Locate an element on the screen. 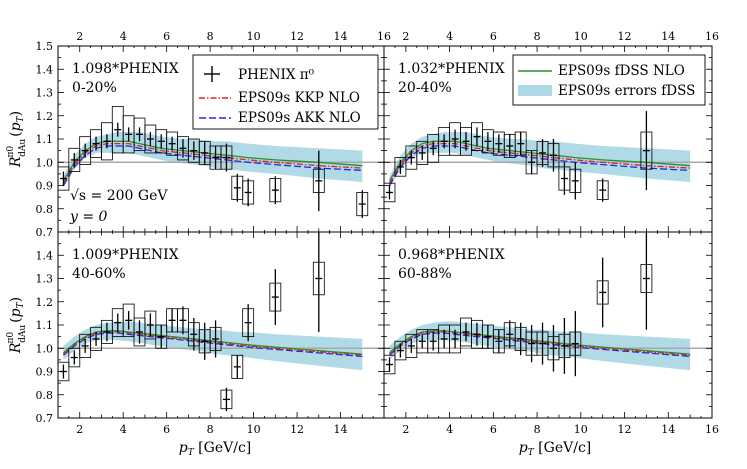 The height and width of the screenshot is (469, 747). centrality-label: 60-88% is located at coordinates (425, 274).